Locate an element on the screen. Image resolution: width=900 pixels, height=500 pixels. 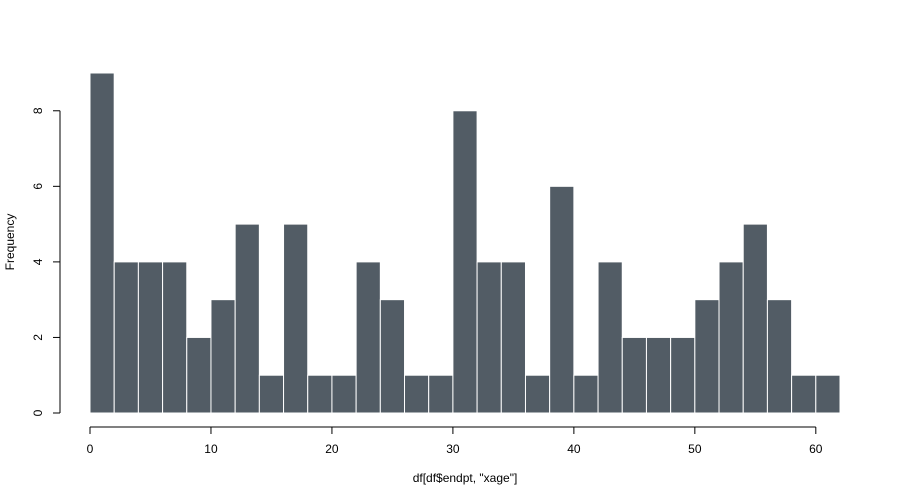
x-tick-label: 10 is located at coordinates (211, 449).